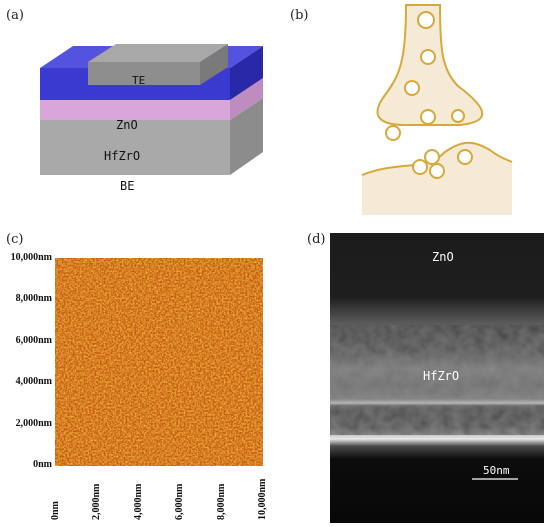 This screenshot has height=527, width=550. I want to click on be-side, so click(246, 136).